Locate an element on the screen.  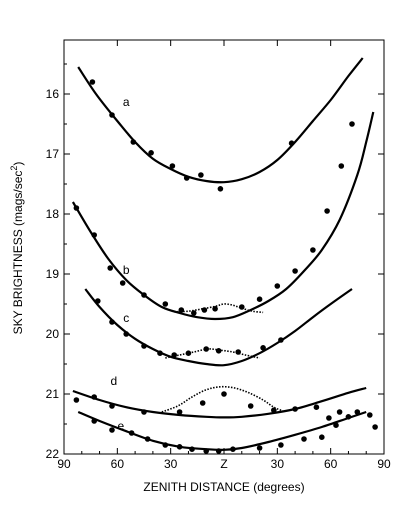
y-axis-label-superscript: 2 is located at coordinates (14, 168).